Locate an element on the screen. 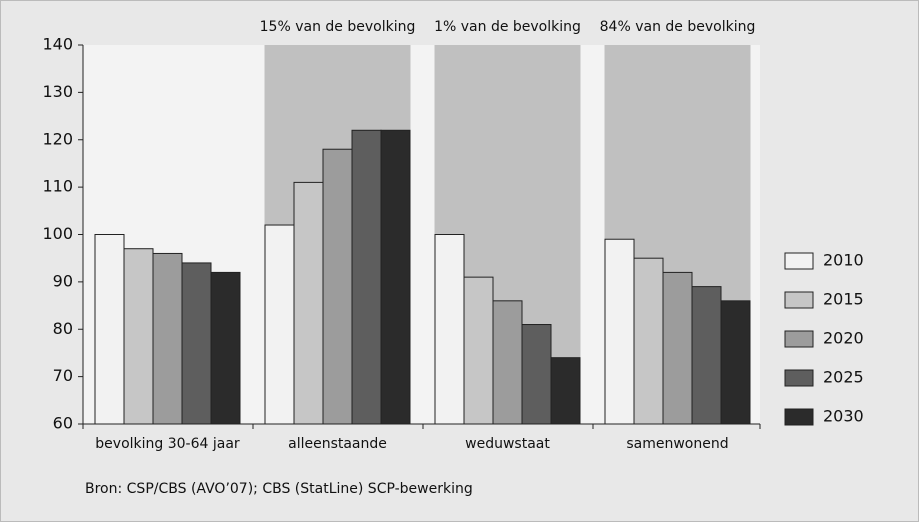 The image size is (919, 522). legend-label: 2015 is located at coordinates (843, 299).